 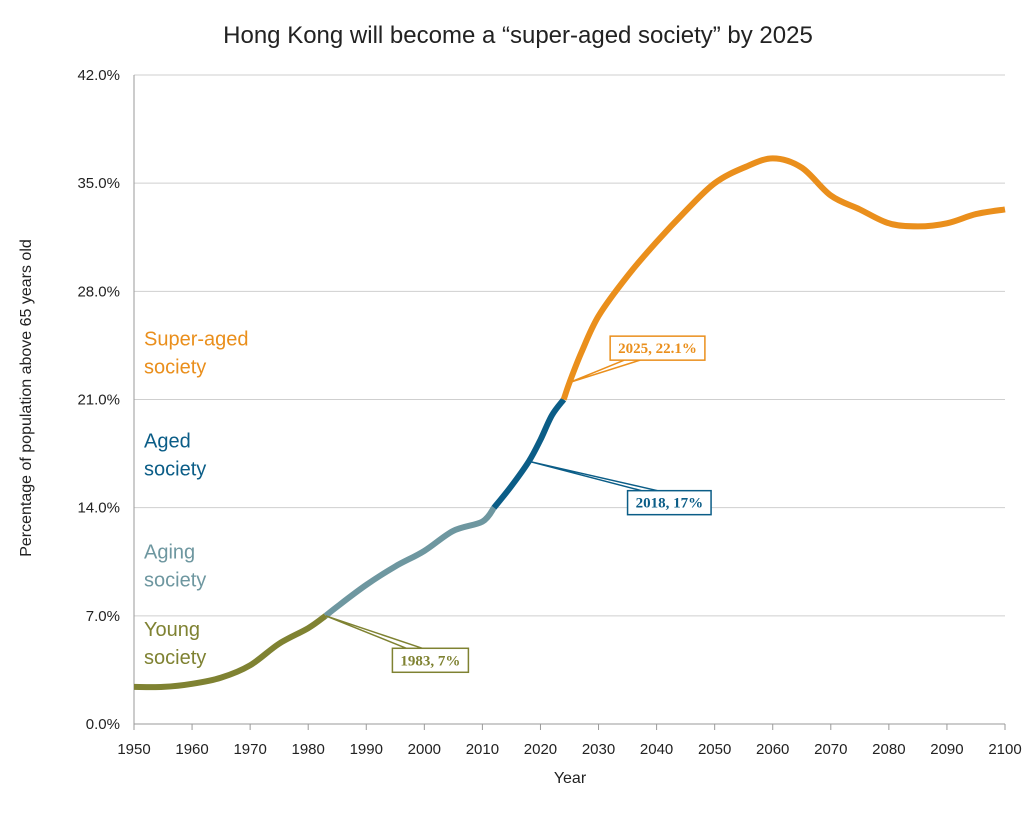 I want to click on callout: 1983, 7%, so click(x=397, y=644).